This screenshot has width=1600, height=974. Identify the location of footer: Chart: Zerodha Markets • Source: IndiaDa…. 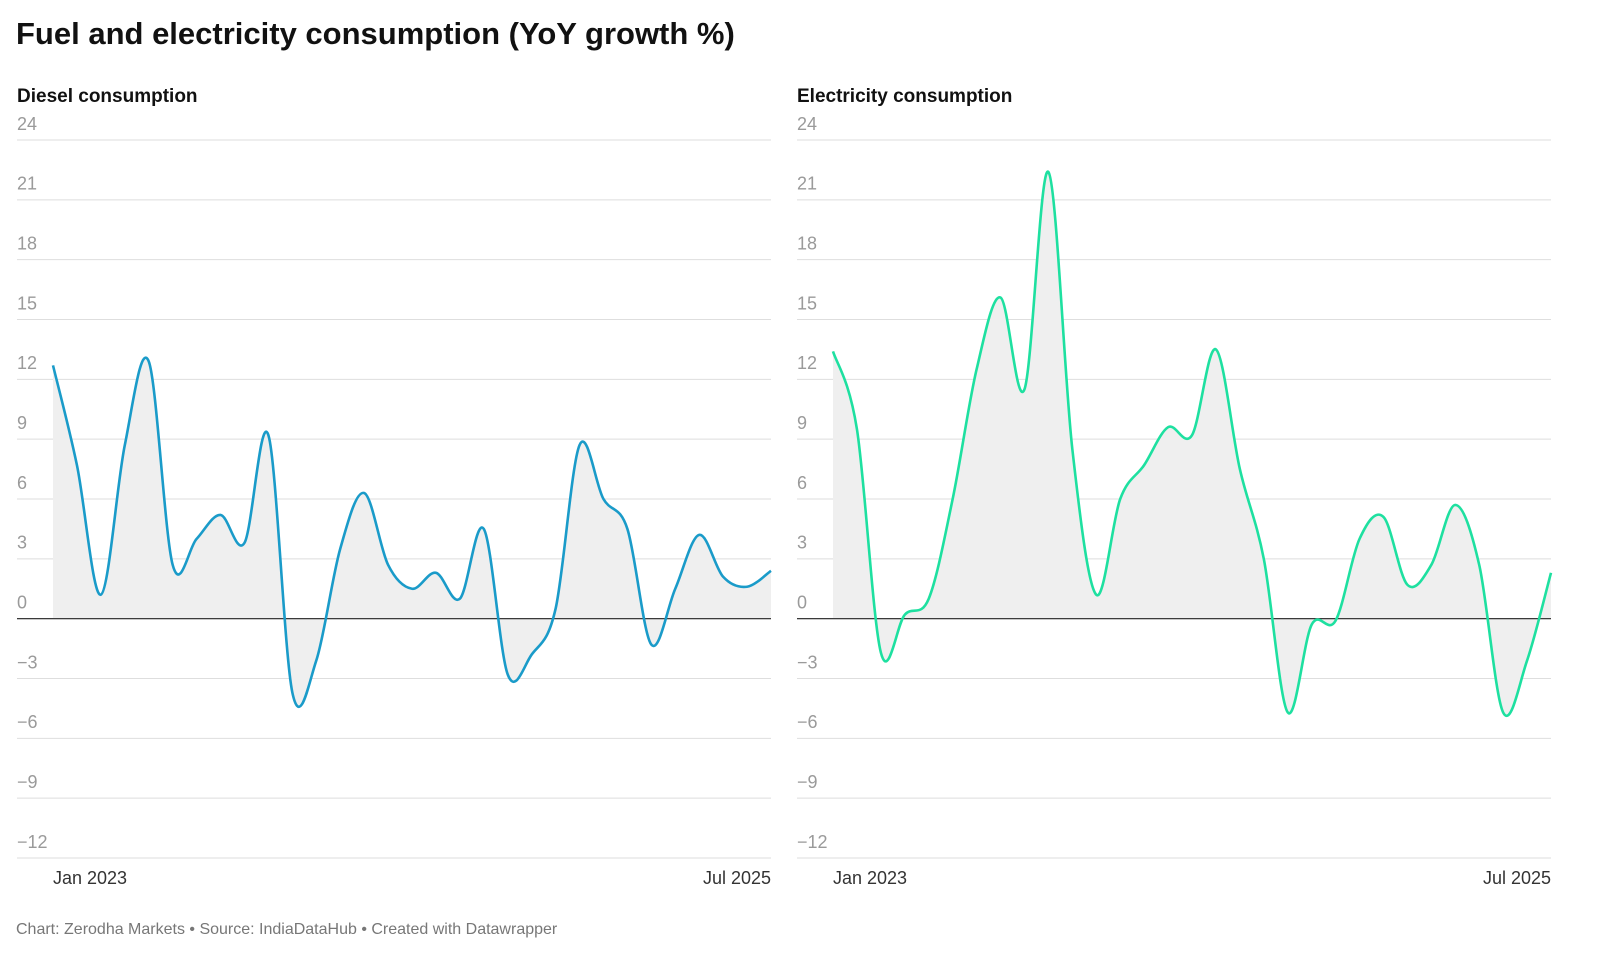
(287, 929).